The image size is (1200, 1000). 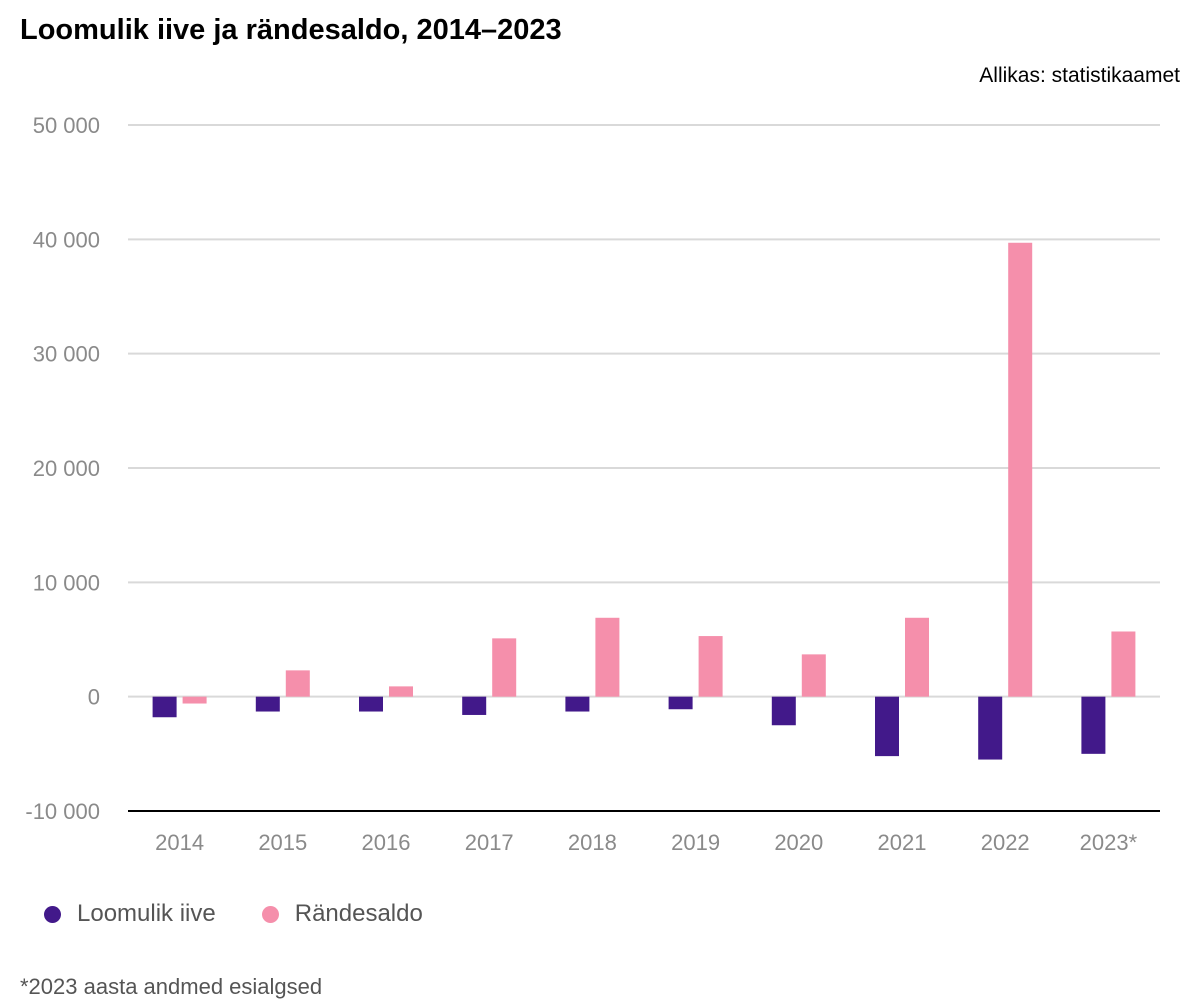 What do you see at coordinates (171, 986) in the screenshot?
I see `footnote: *2023 aasta andmed esialgsed` at bounding box center [171, 986].